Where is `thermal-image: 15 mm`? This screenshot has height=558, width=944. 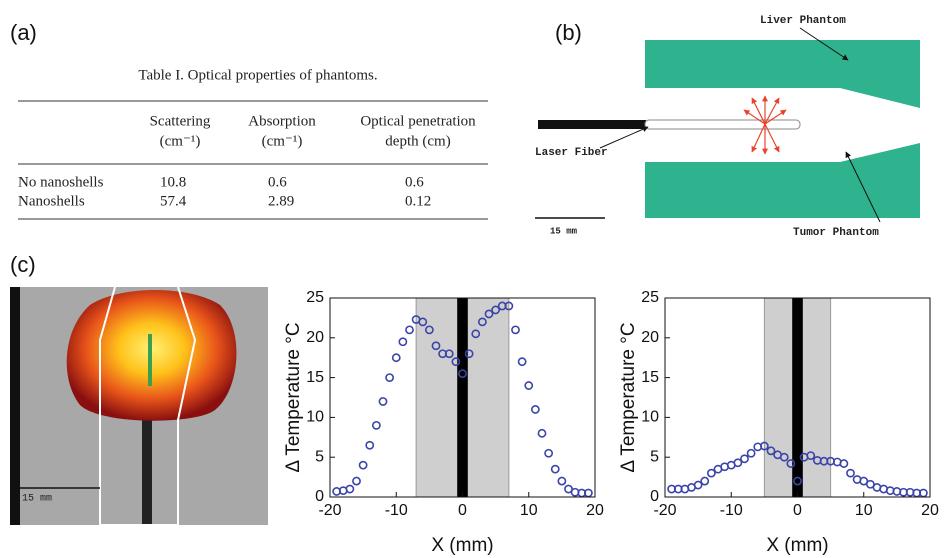 thermal-image: 15 mm is located at coordinates (139, 406).